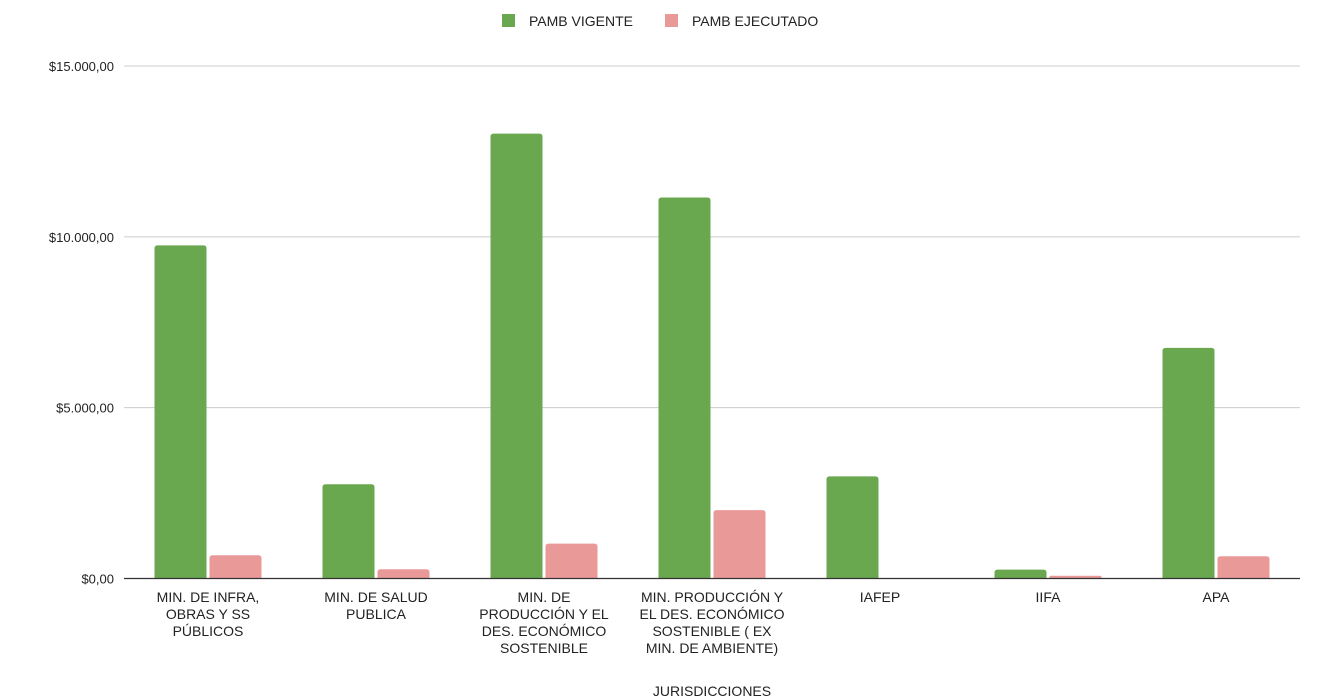 The image size is (1327, 699). What do you see at coordinates (1217, 597) in the screenshot?
I see `x-tick-label: APA` at bounding box center [1217, 597].